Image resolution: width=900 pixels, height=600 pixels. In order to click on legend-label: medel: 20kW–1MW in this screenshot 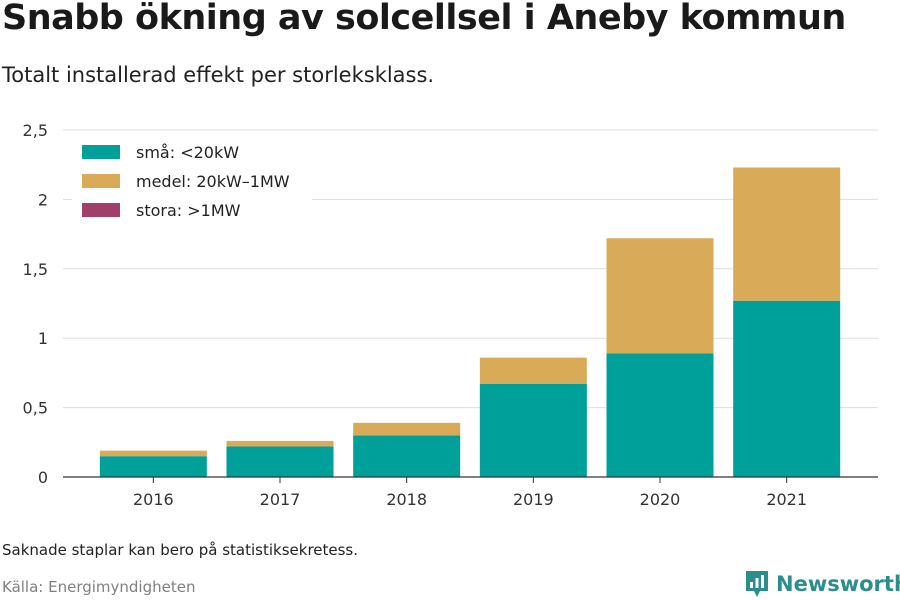, I will do `click(213, 181)`.